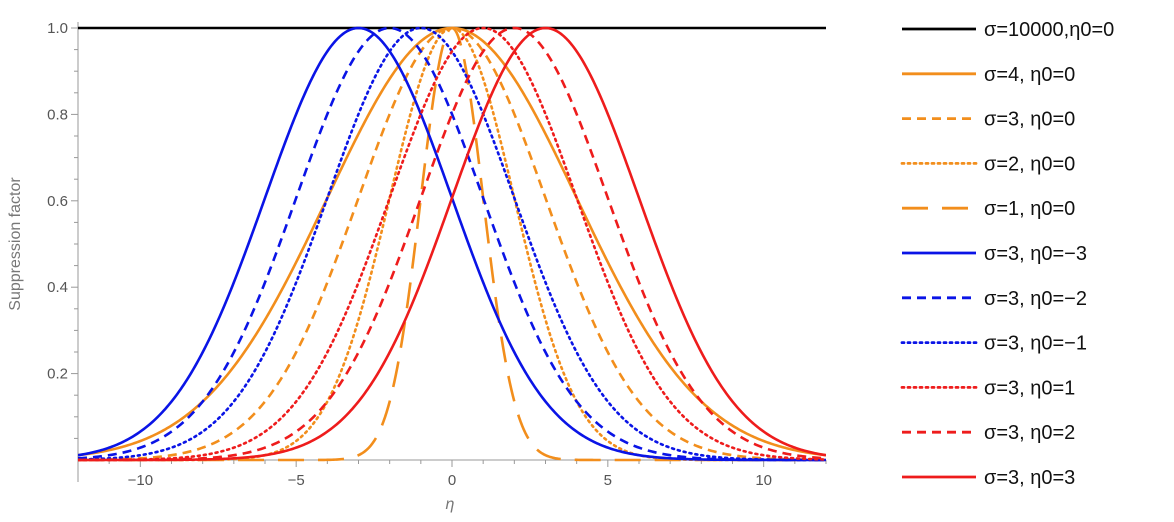  Describe the element at coordinates (1035, 299) in the screenshot. I see `legend-label-6: σ=3, η0=−2` at that location.